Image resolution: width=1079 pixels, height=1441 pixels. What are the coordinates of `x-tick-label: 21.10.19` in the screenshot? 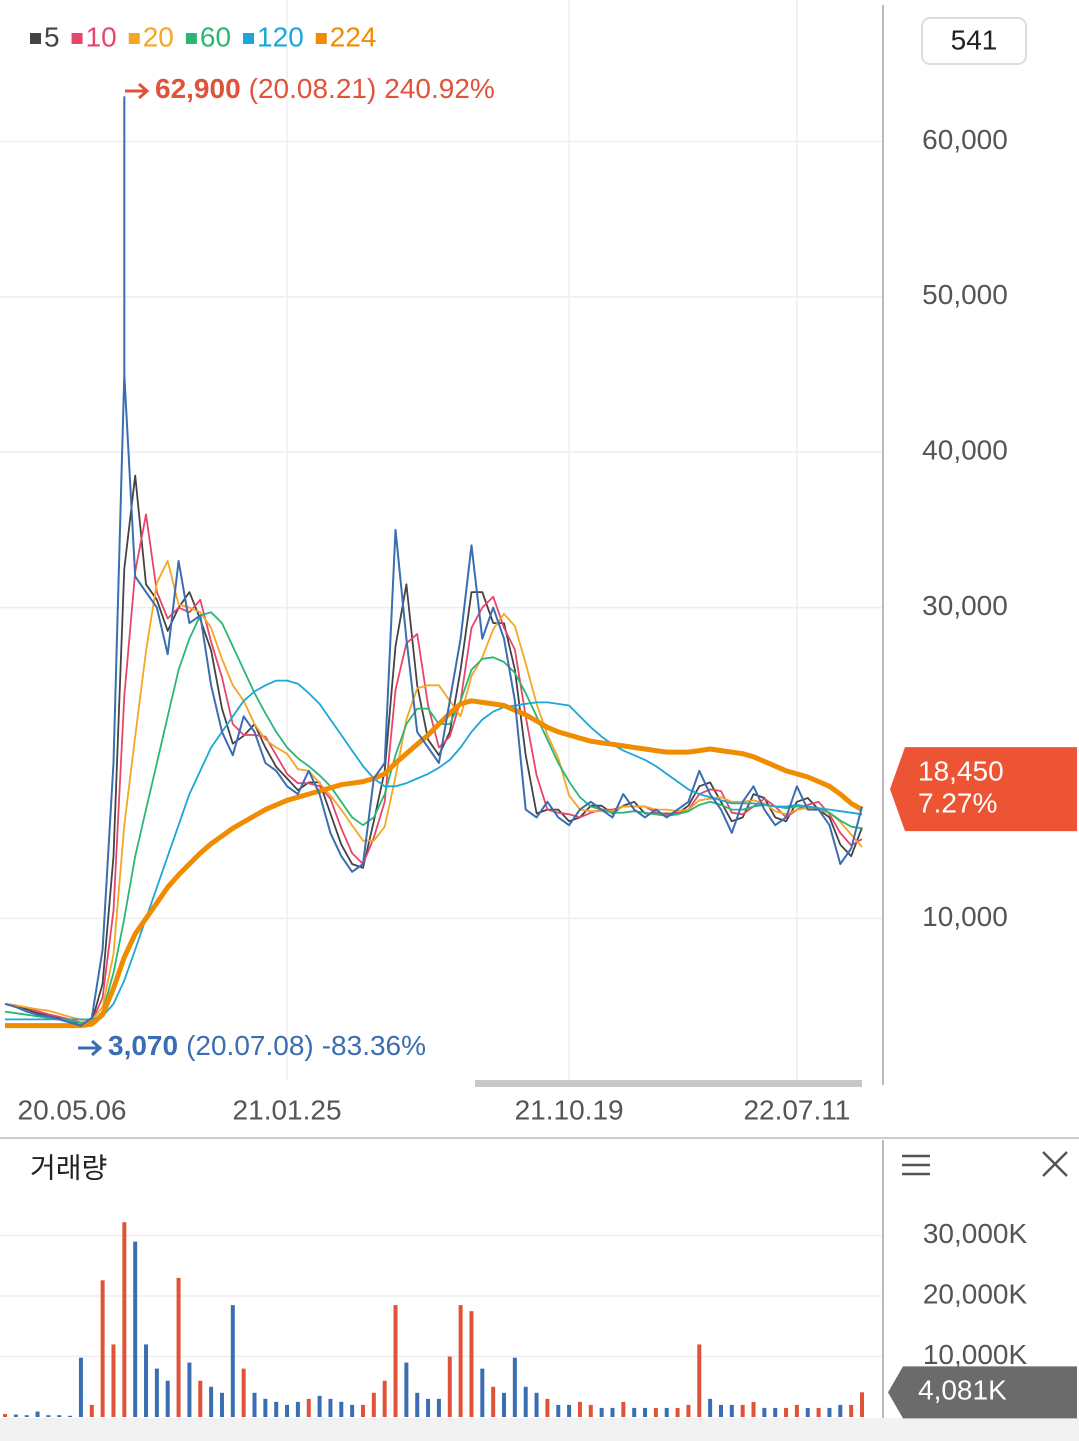 It's located at (569, 1109).